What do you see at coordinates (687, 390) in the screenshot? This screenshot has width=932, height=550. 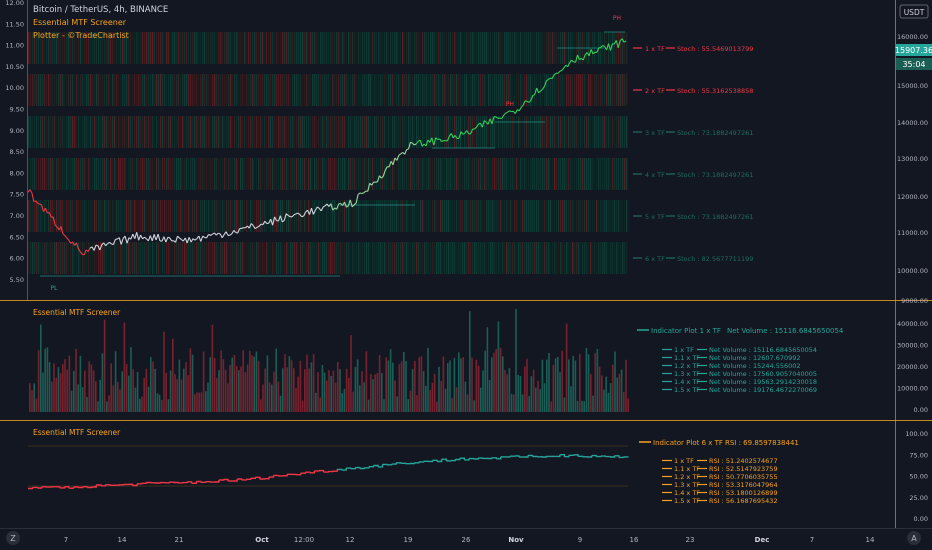 I see `volume-row-tf: 1.5 x TF` at bounding box center [687, 390].